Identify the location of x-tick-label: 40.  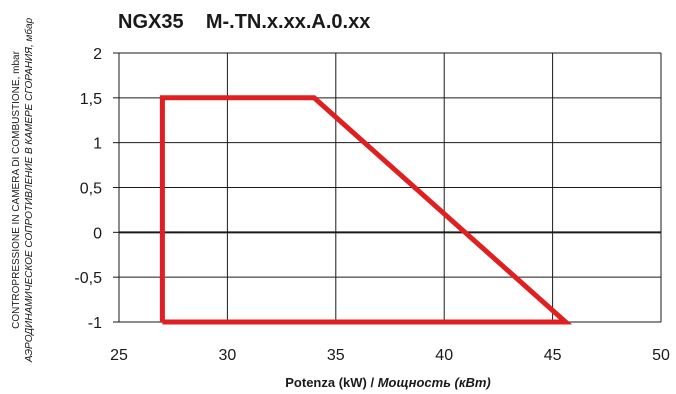
(444, 355).